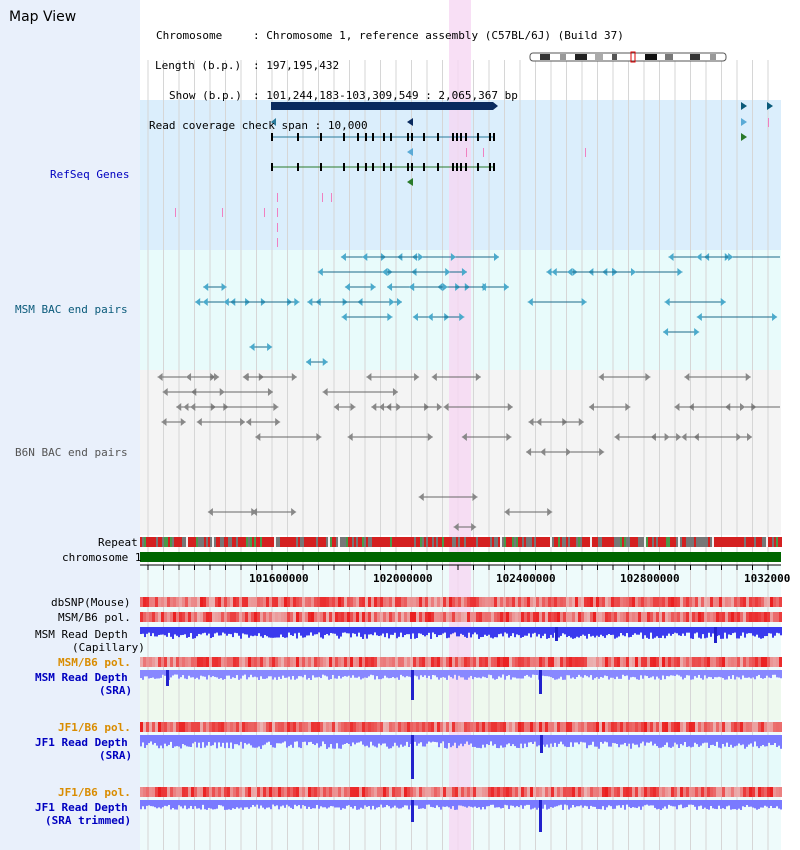  I want to click on gene-exon, so click(494, 137).